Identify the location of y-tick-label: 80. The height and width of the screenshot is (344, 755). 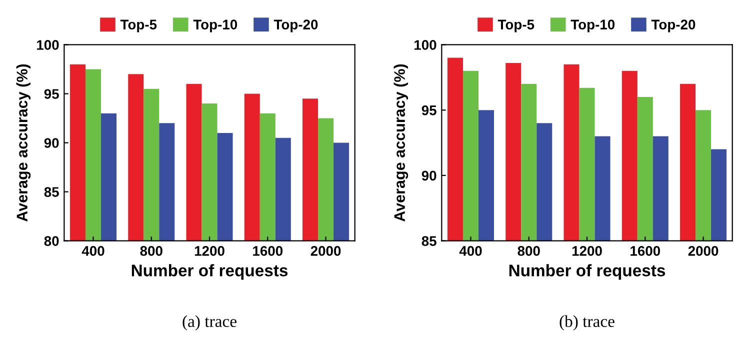
(51, 241).